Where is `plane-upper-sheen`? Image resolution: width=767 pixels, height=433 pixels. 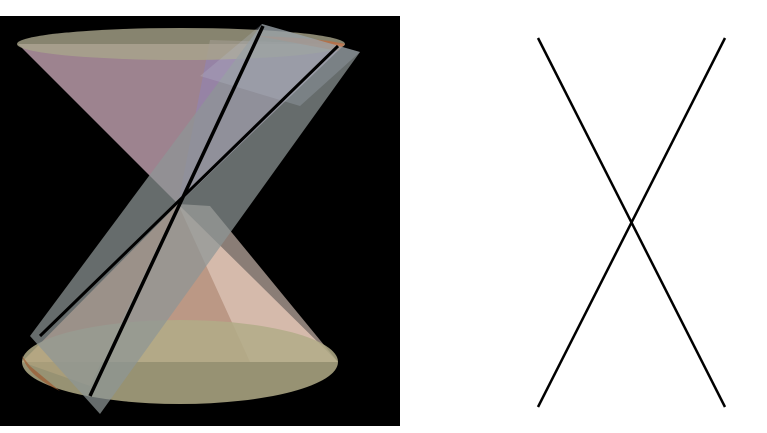 plane-upper-sheen is located at coordinates (280, 65).